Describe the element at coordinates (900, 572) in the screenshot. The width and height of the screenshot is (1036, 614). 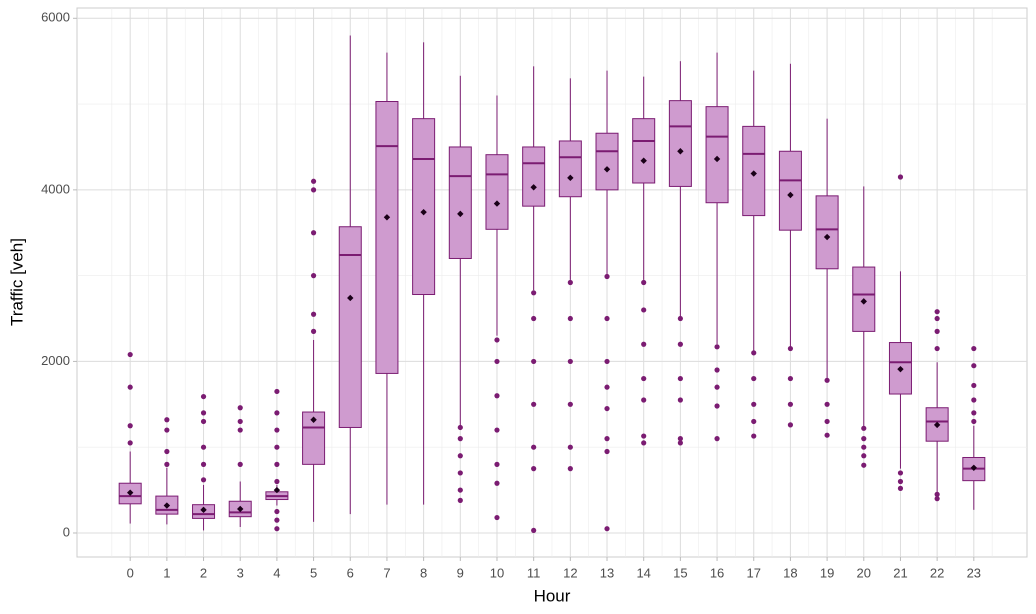
I see `x-tick-label: 21` at that location.